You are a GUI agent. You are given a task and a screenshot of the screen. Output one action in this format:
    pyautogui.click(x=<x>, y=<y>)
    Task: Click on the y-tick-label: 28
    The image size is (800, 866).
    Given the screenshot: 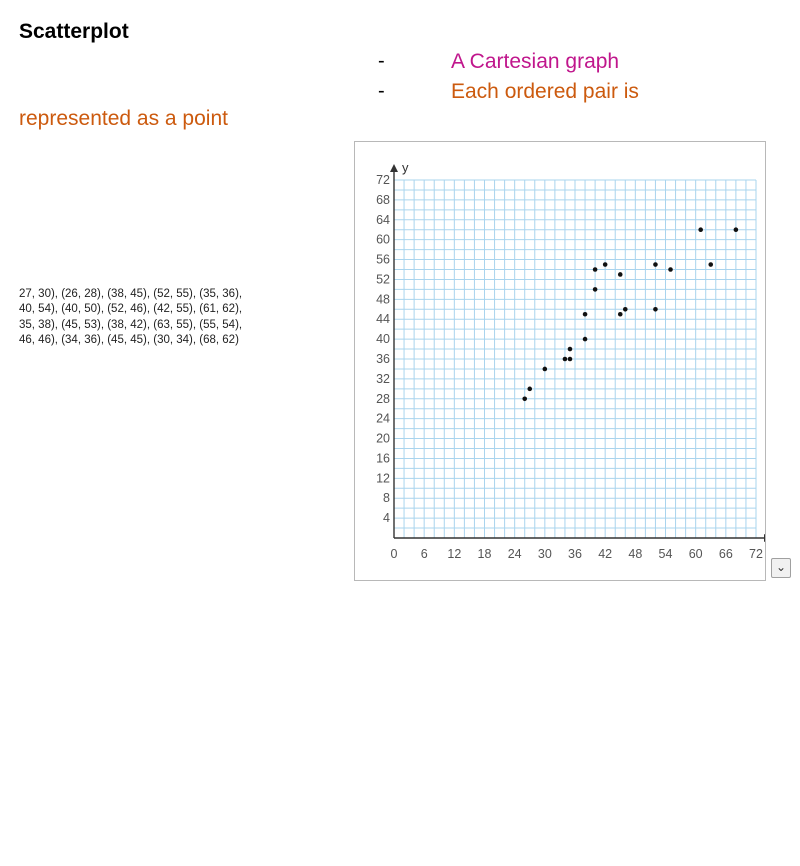 What is the action you would take?
    pyautogui.click(x=383, y=399)
    